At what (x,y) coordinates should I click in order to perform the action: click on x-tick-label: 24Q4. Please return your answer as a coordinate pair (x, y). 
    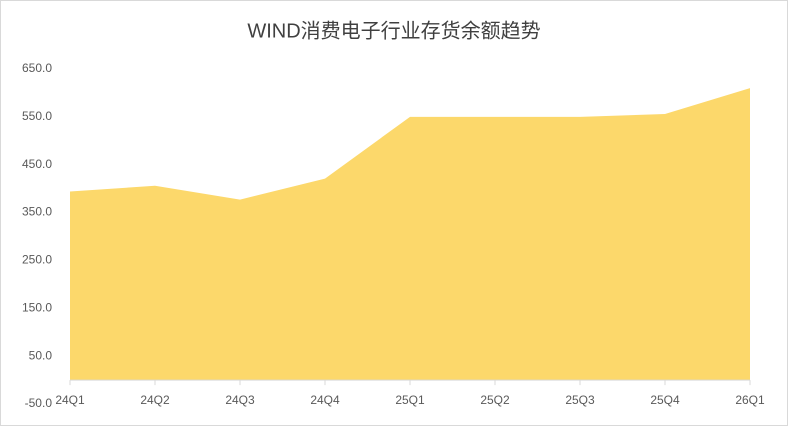
    Looking at the image, I should click on (325, 400).